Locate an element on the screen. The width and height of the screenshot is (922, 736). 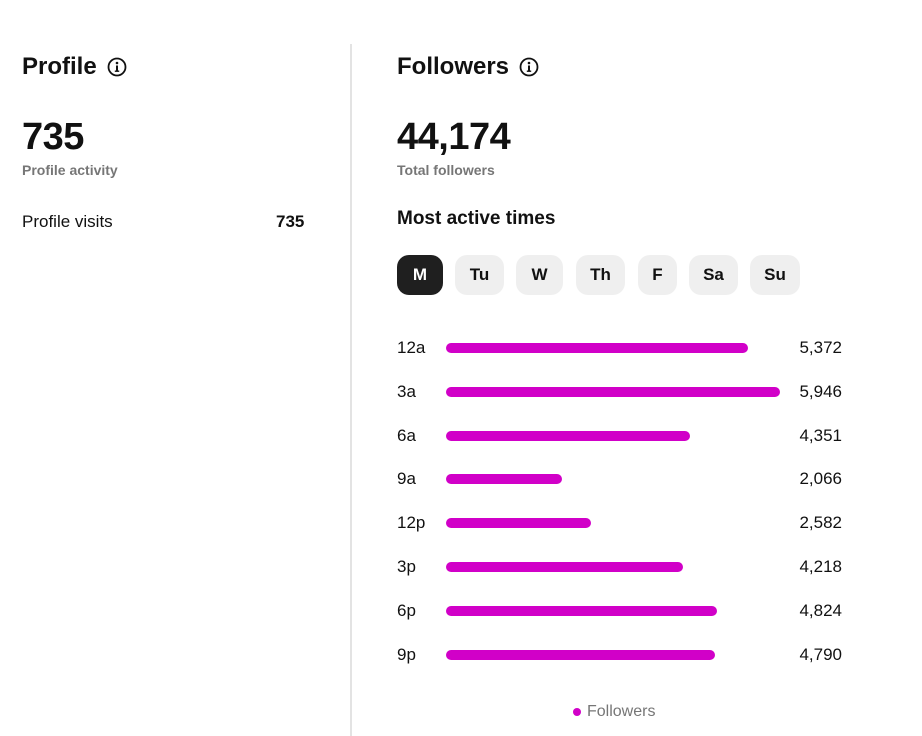
bar-row: 6p 4,824 is located at coordinates (652, 611).